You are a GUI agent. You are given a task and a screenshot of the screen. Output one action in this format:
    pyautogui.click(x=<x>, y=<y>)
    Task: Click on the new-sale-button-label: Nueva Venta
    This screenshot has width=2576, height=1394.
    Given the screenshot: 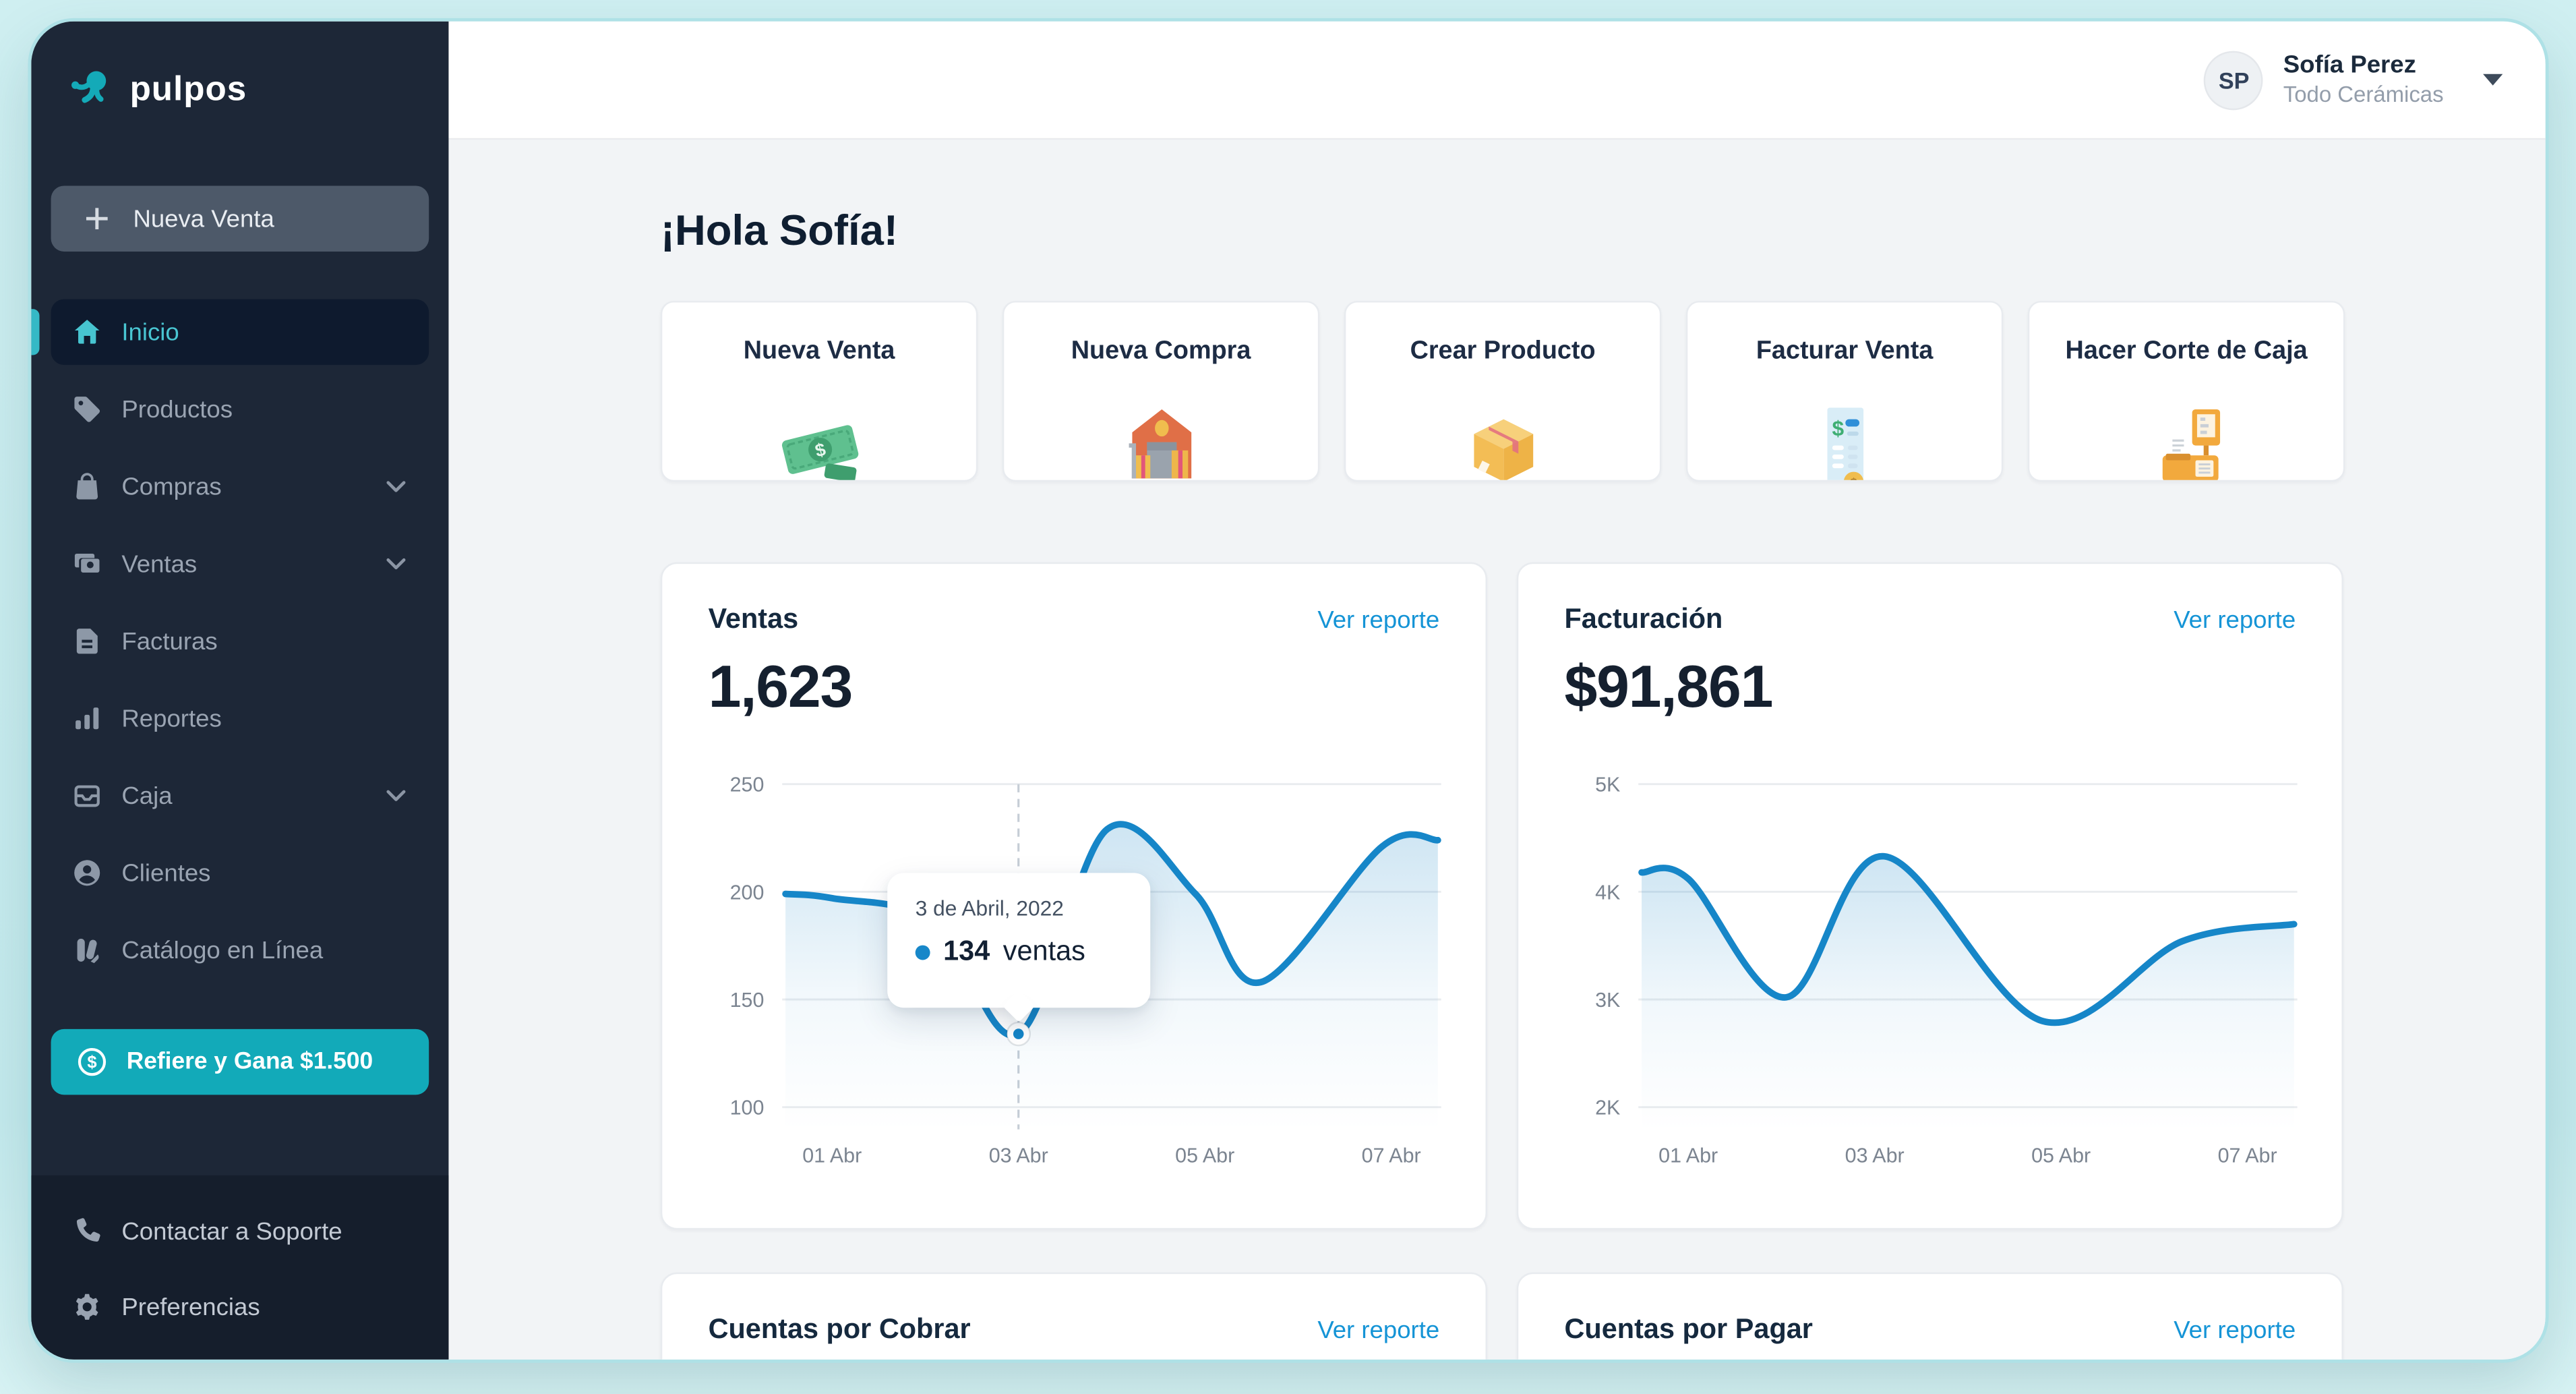 What is the action you would take?
    pyautogui.click(x=203, y=218)
    